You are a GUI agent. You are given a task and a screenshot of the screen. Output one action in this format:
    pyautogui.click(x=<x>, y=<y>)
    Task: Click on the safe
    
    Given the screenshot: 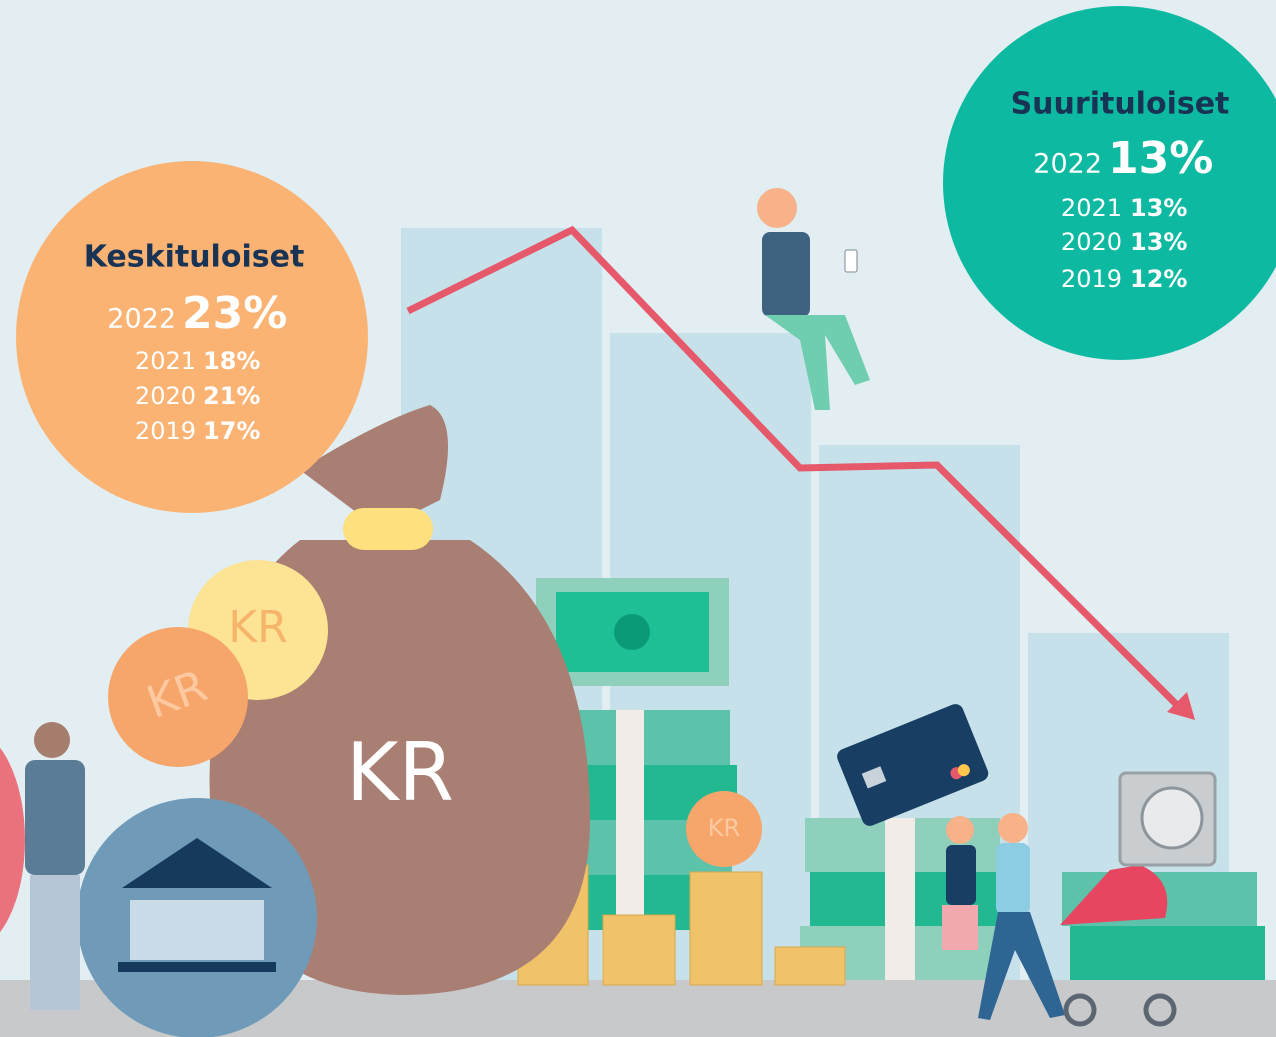 What is the action you would take?
    pyautogui.click(x=1167, y=819)
    